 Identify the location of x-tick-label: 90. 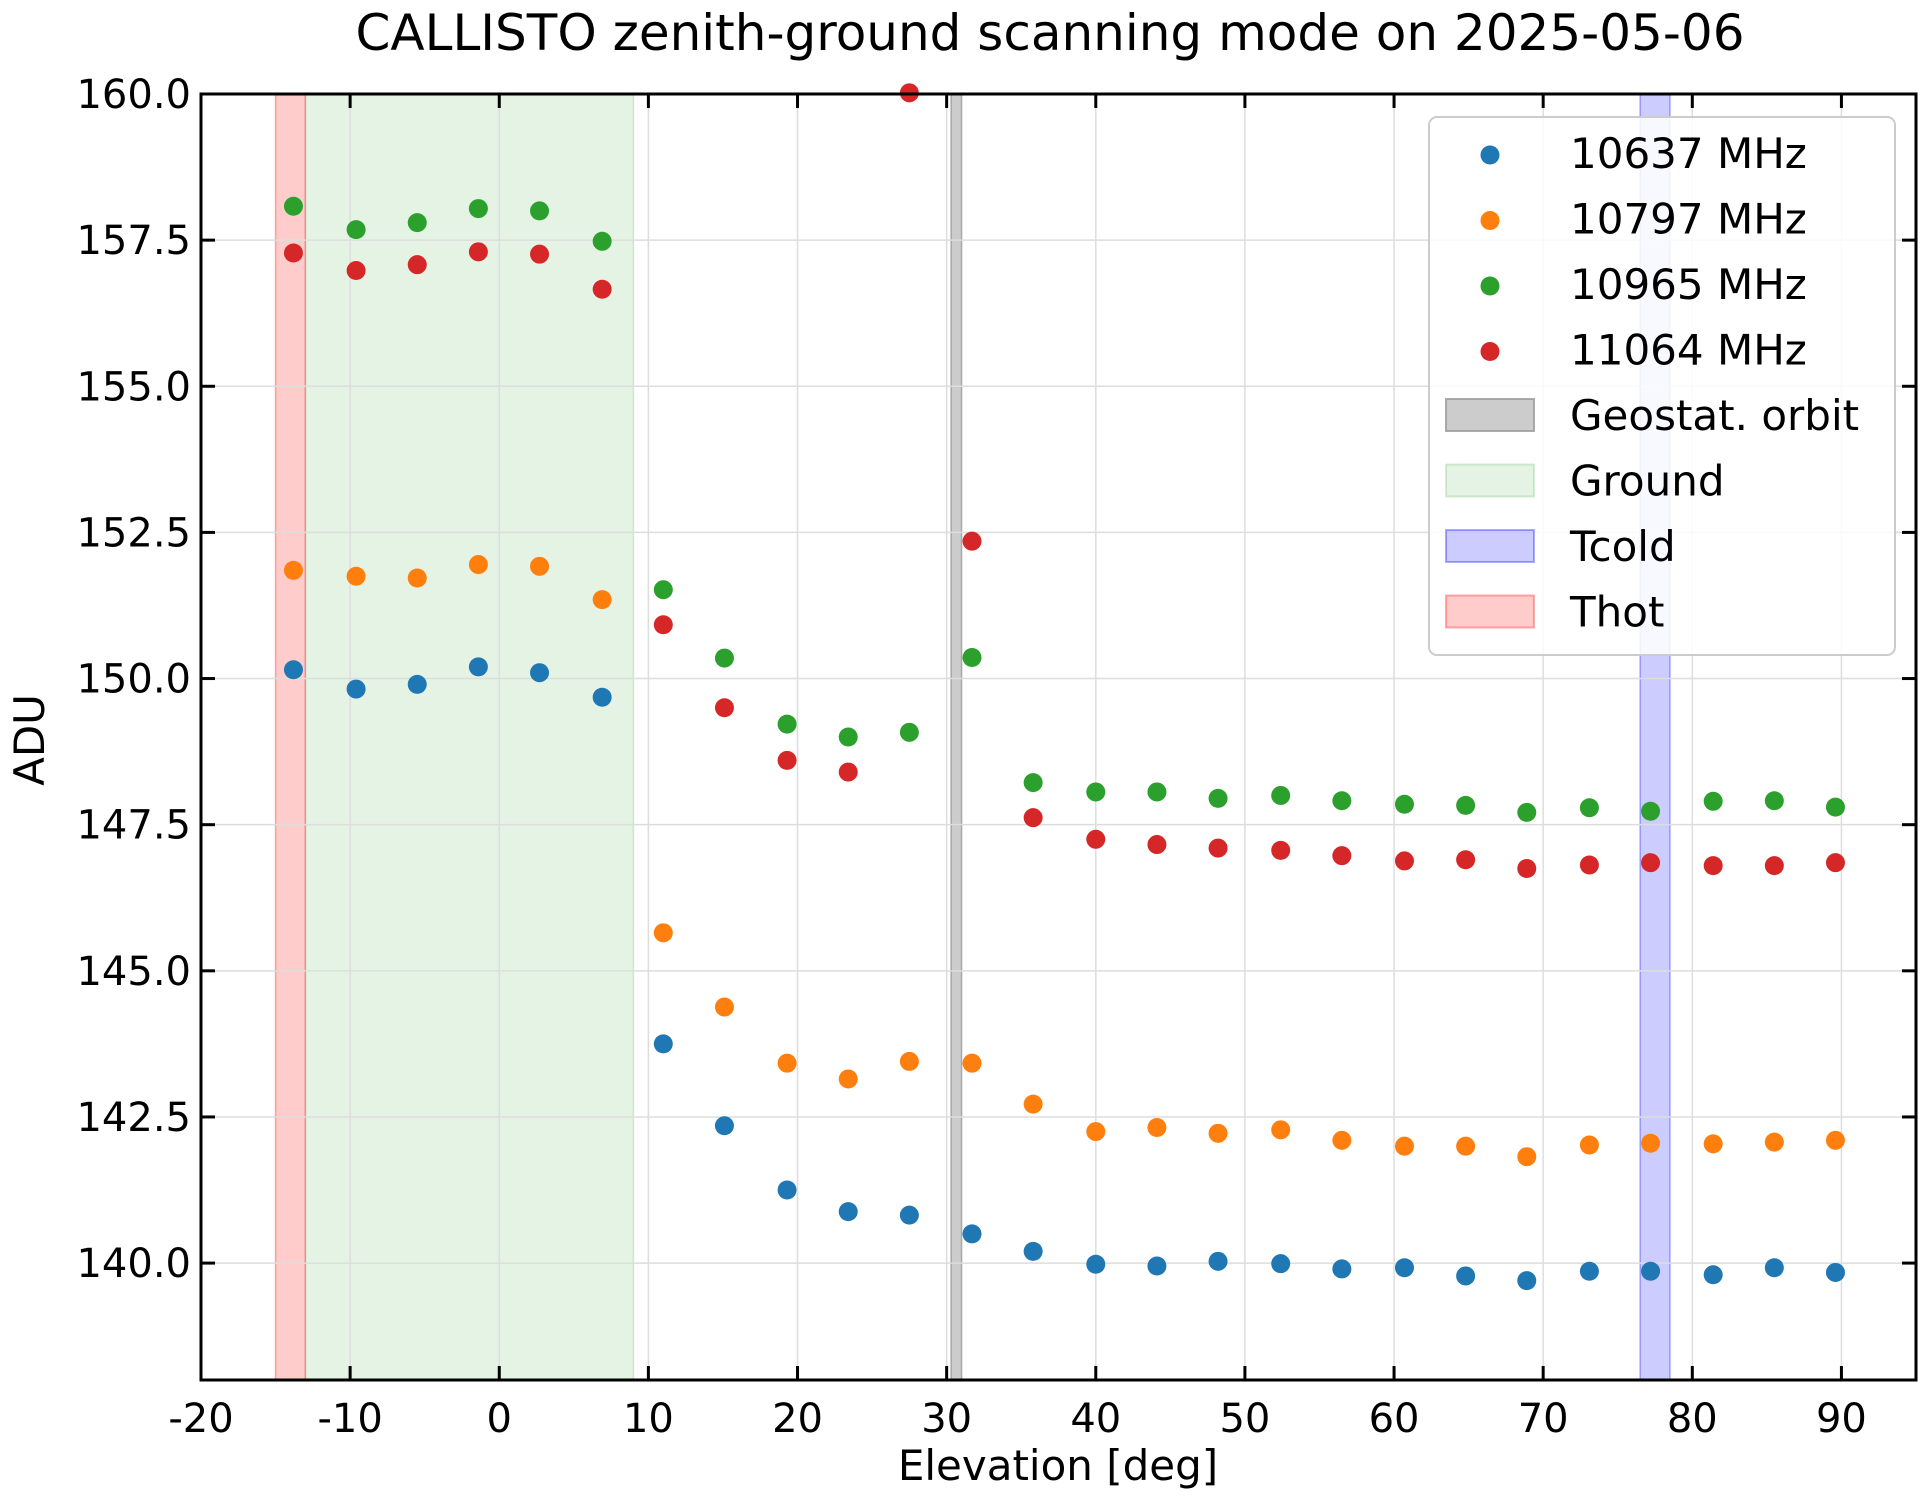
(1841, 1419).